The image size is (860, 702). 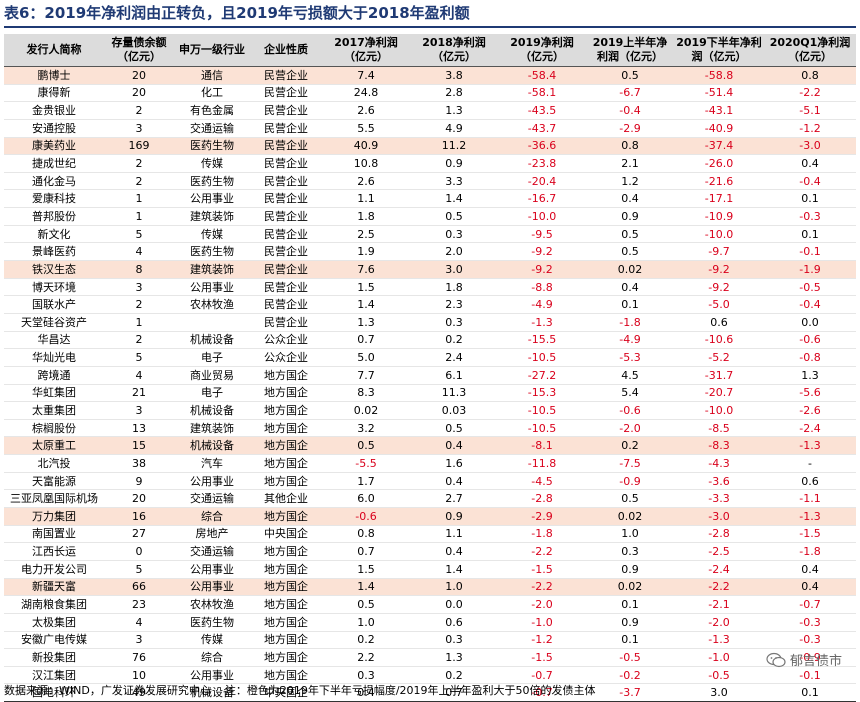 What do you see at coordinates (719, 534) in the screenshot?
I see `profit-2019h2-cell: -2.8` at bounding box center [719, 534].